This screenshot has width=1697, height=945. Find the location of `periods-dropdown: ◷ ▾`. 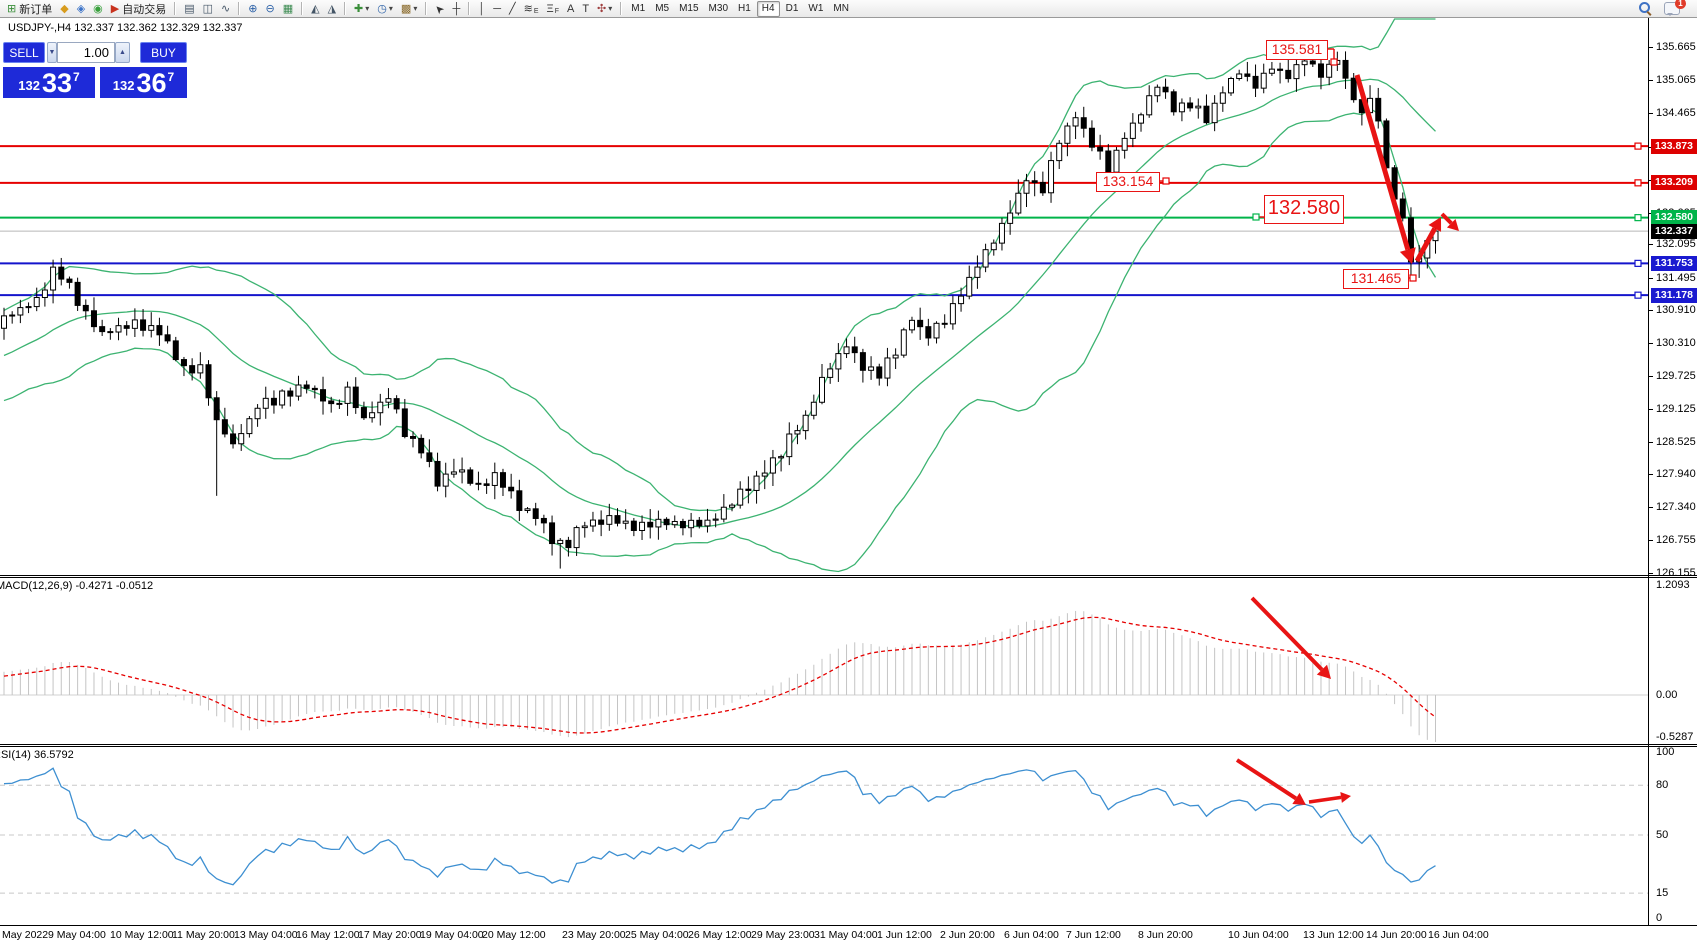

periods-dropdown: ◷ ▾ is located at coordinates (385, 9).